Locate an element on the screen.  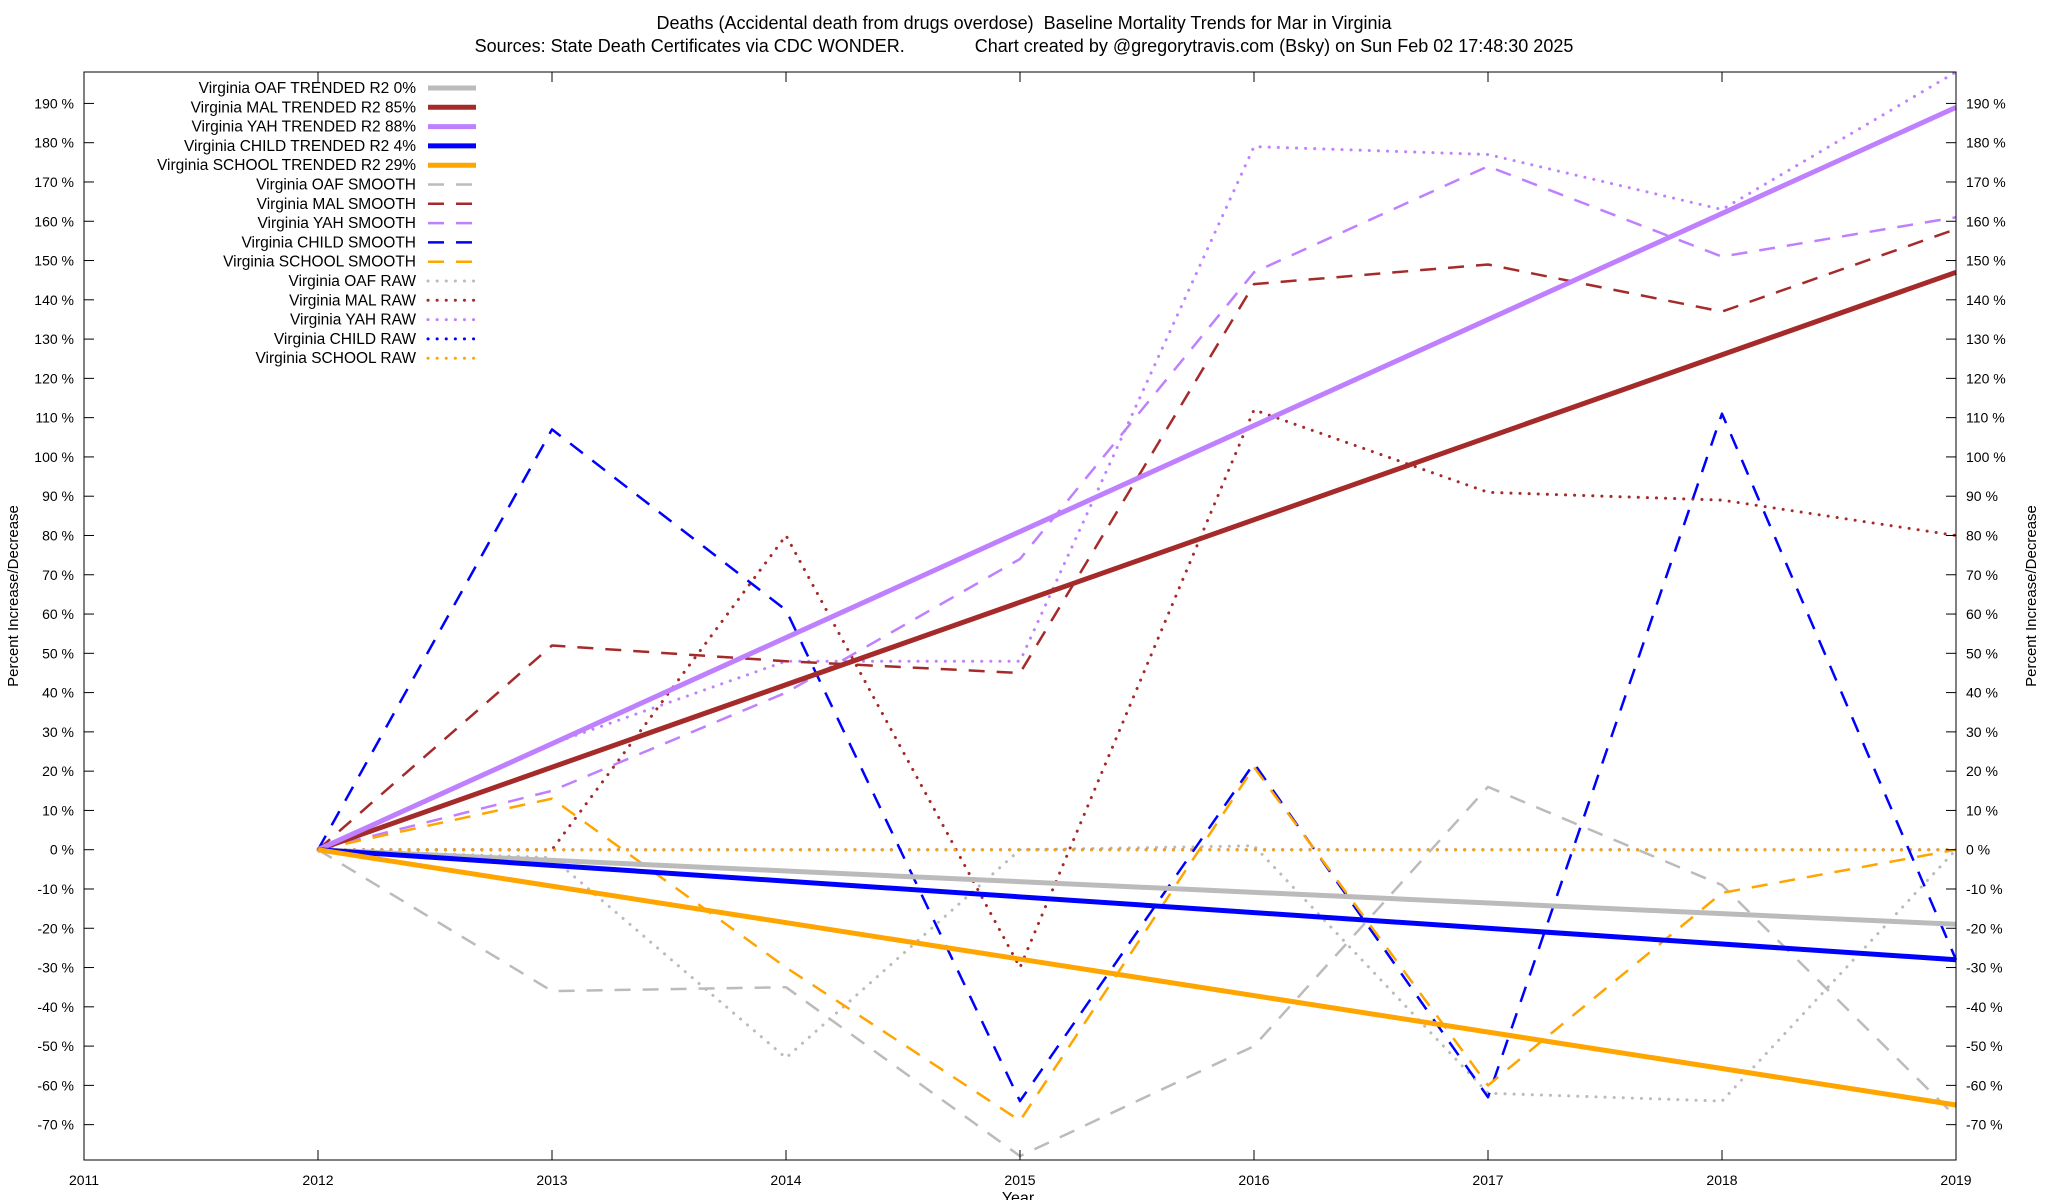
y-axis-label-left: Percent Increase/Decrease is located at coordinates (13, 596).